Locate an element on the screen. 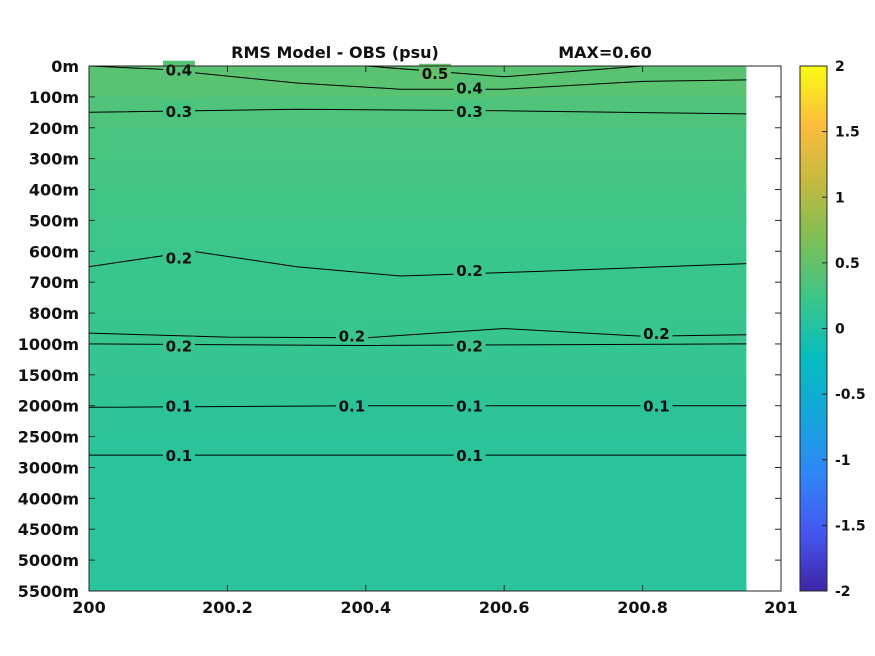  max-annotation: MAX=0.60 is located at coordinates (605, 52).